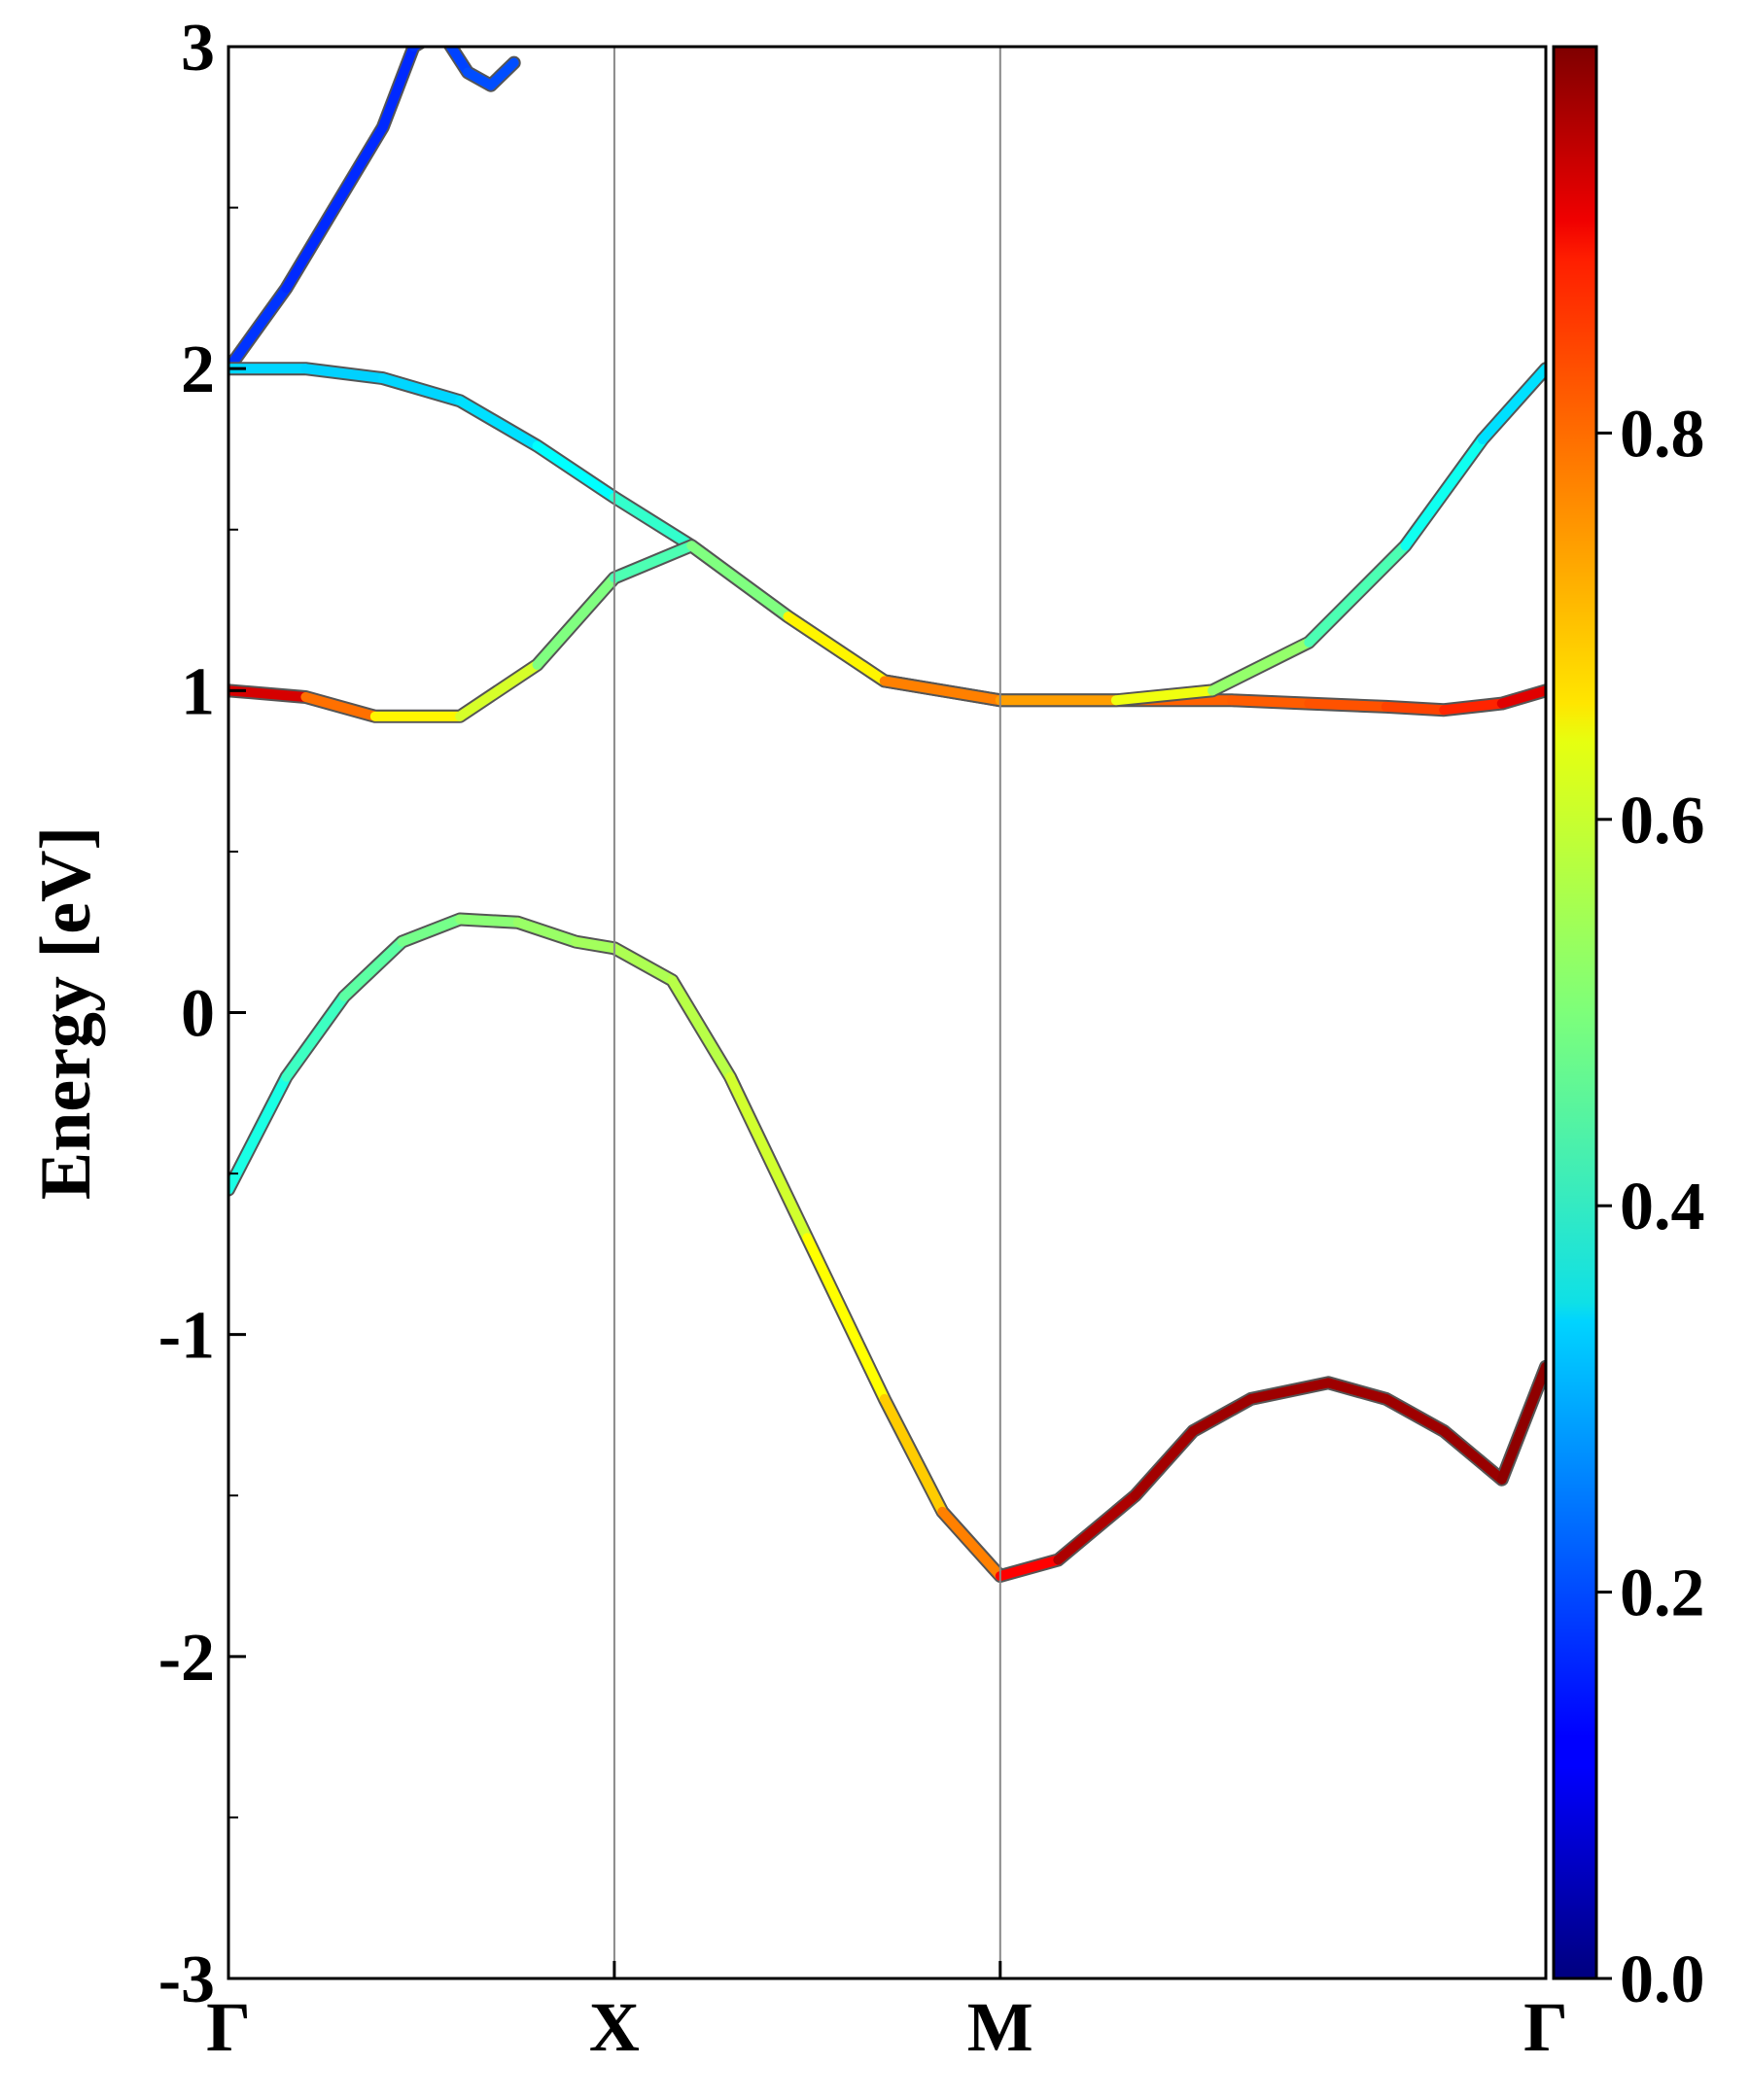 Image resolution: width=1750 pixels, height=2100 pixels. Describe the element at coordinates (198, 369) in the screenshot. I see `y-tick-label: 2` at that location.